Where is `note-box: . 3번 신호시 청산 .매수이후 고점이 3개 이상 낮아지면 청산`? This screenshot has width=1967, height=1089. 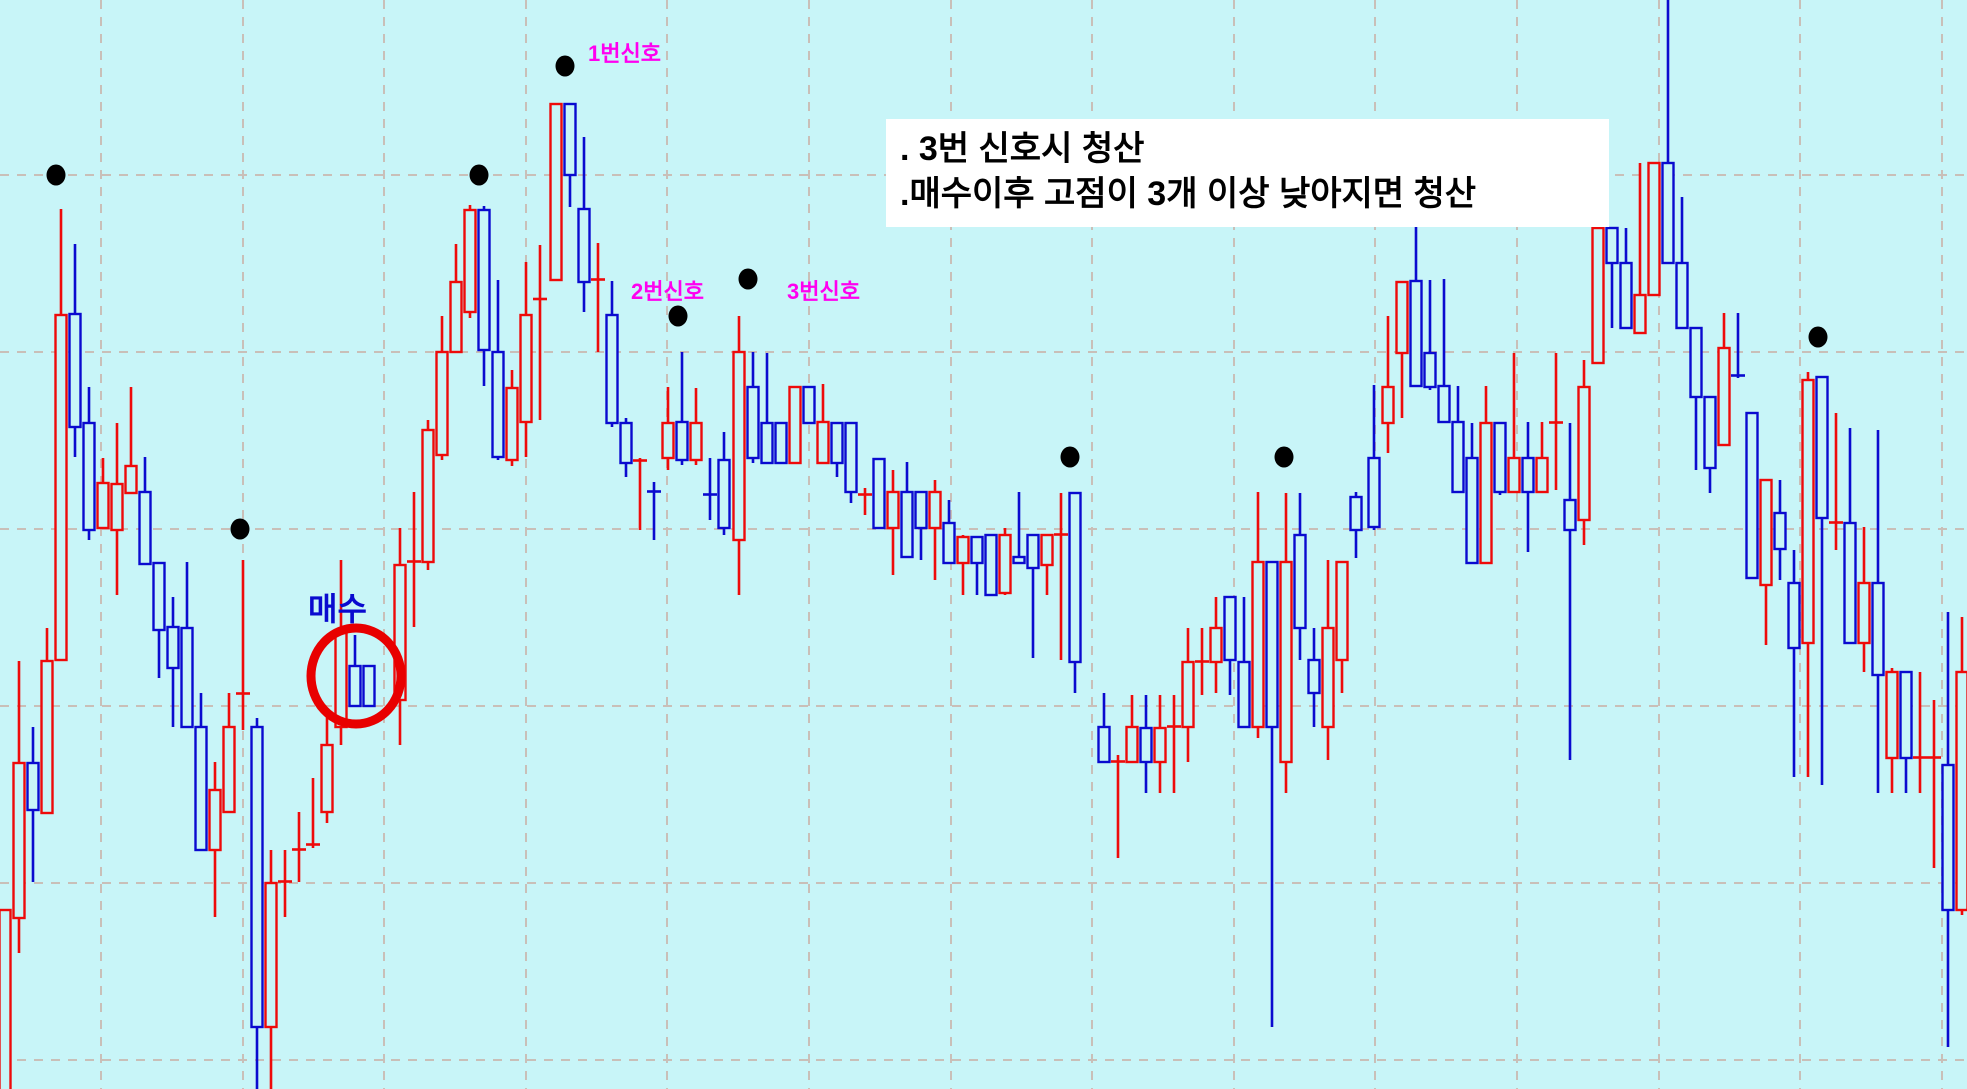 note-box: . 3번 신호시 청산 .매수이후 고점이 3개 이상 낮아지면 청산 is located at coordinates (1247, 173).